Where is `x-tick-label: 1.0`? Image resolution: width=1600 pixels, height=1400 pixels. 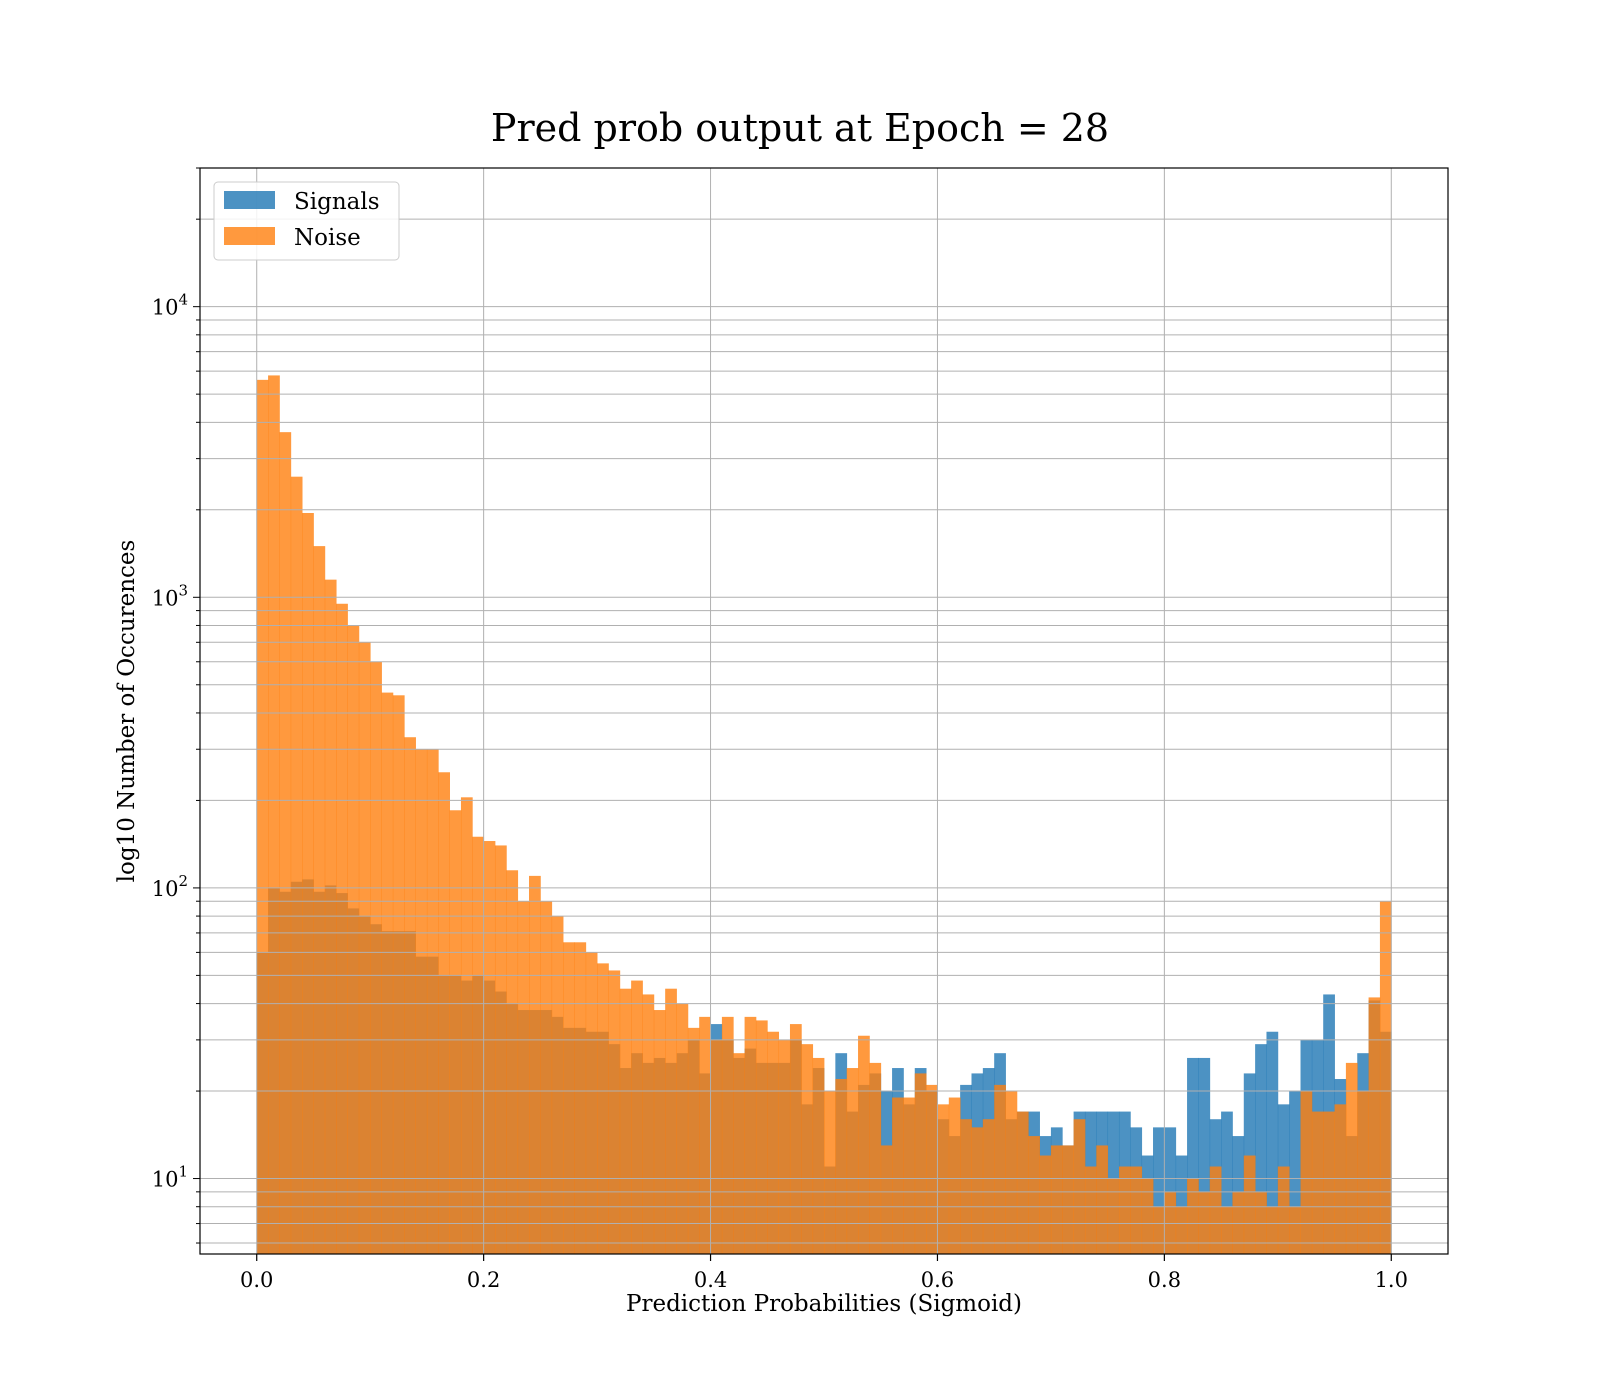 x-tick-label: 1.0 is located at coordinates (1391, 1280).